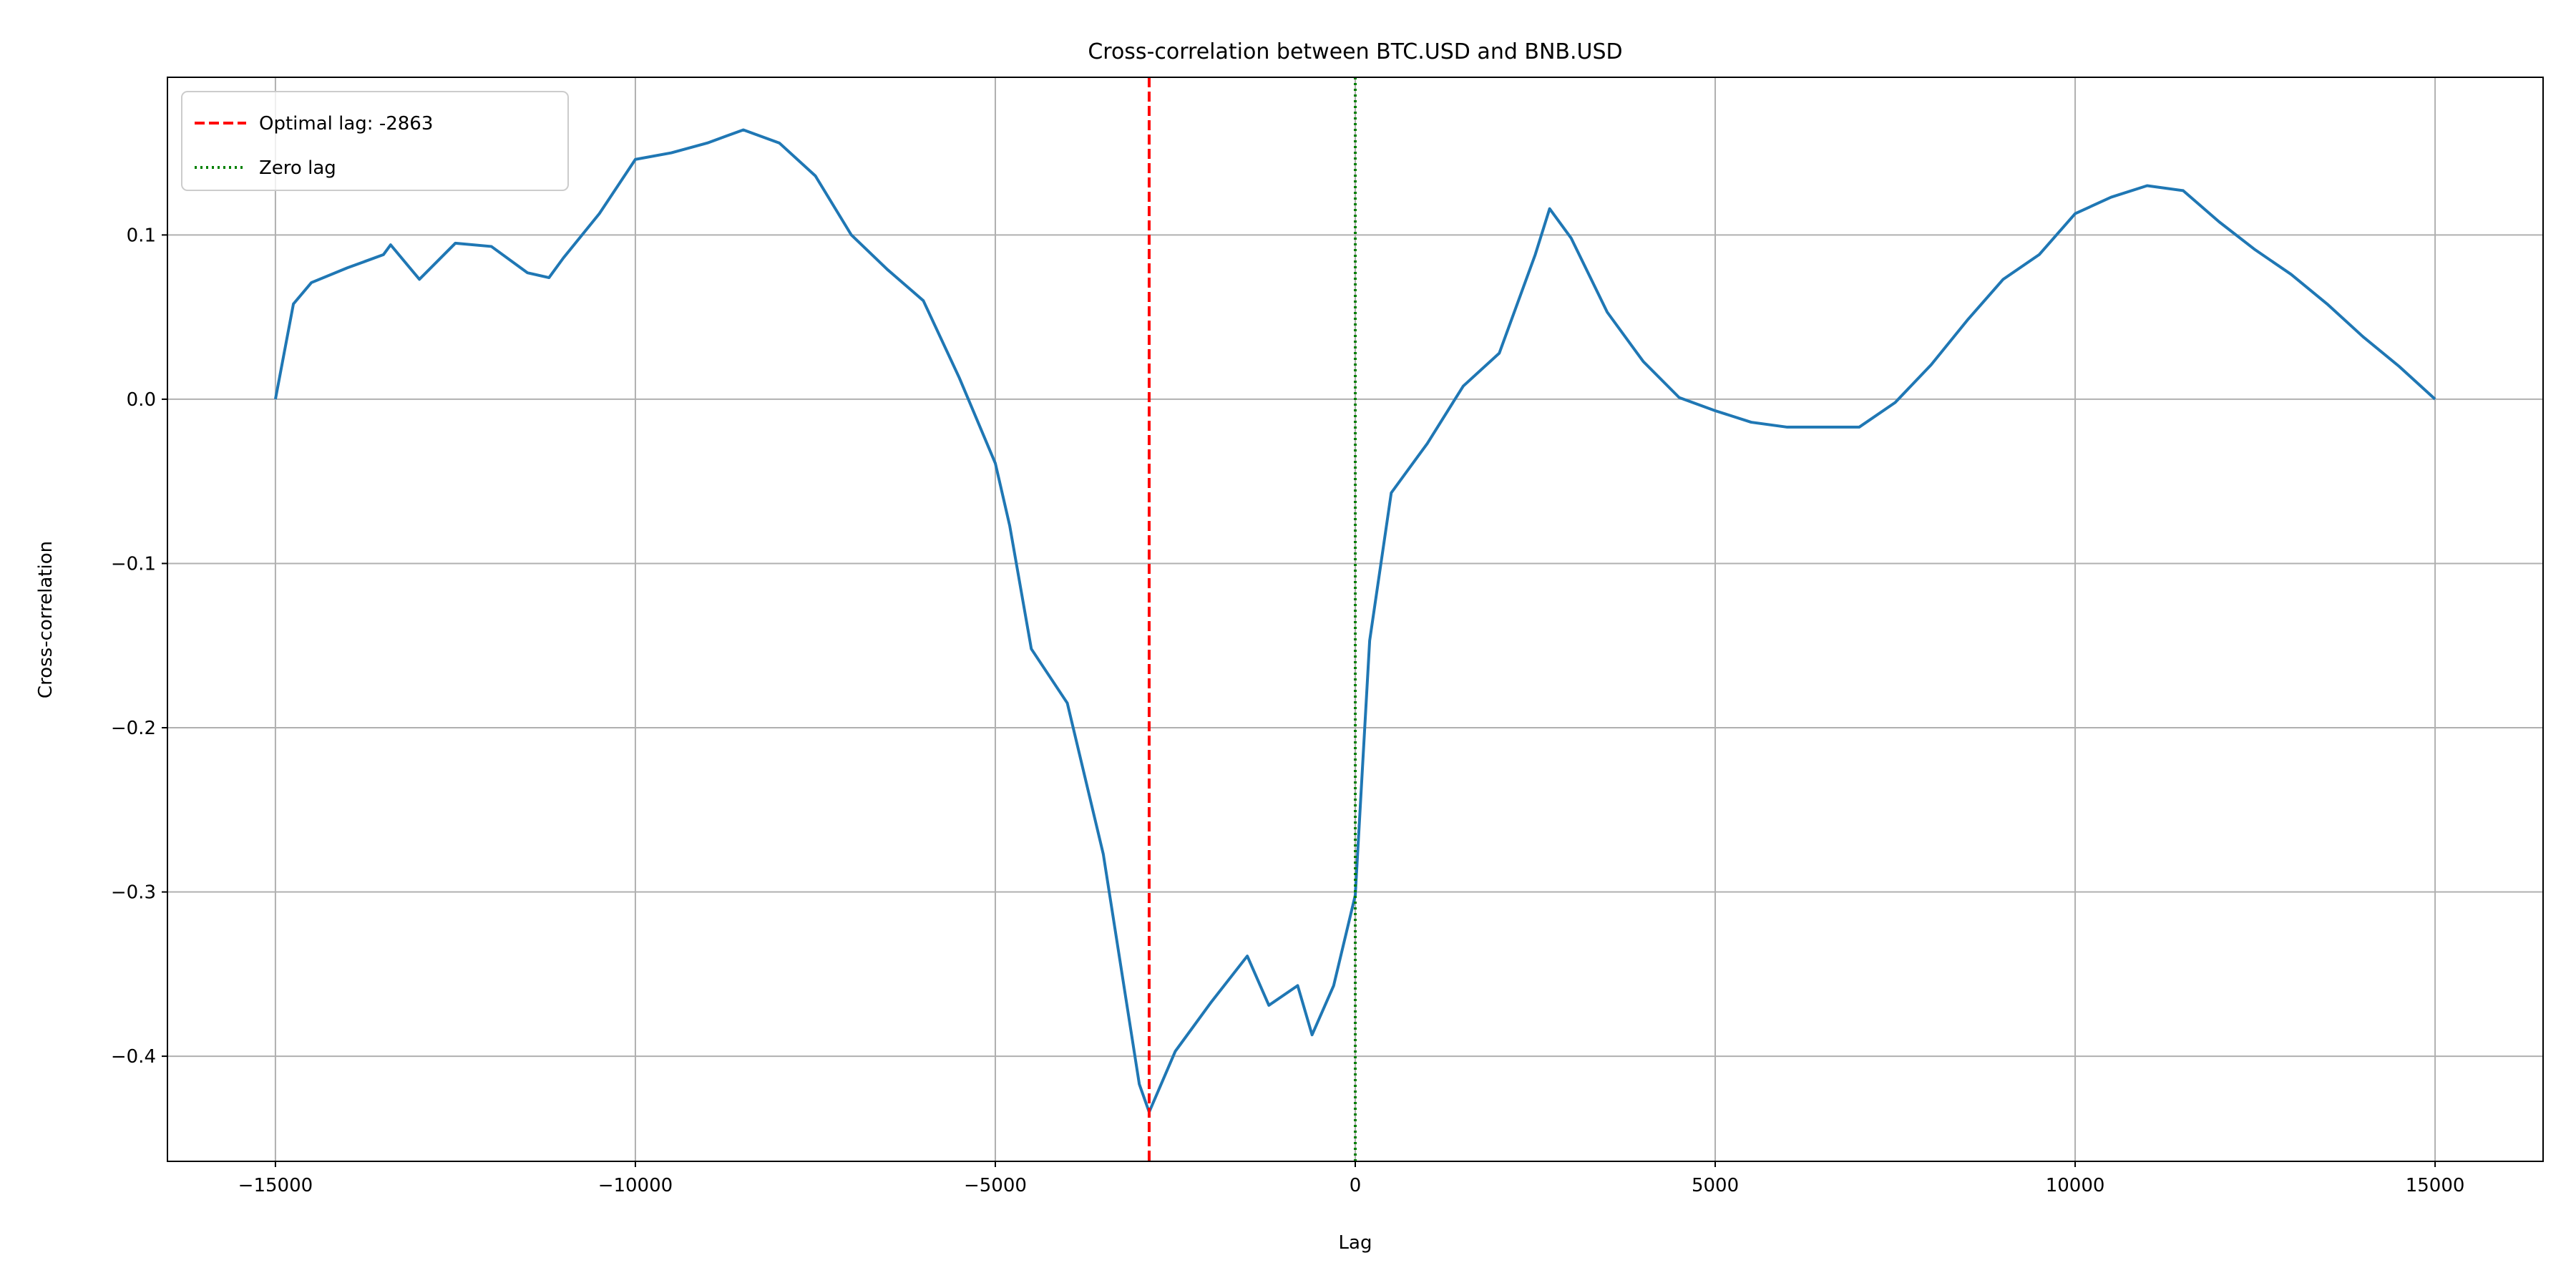  Describe the element at coordinates (133, 893) in the screenshot. I see `y-tick-label: −0.3` at that location.